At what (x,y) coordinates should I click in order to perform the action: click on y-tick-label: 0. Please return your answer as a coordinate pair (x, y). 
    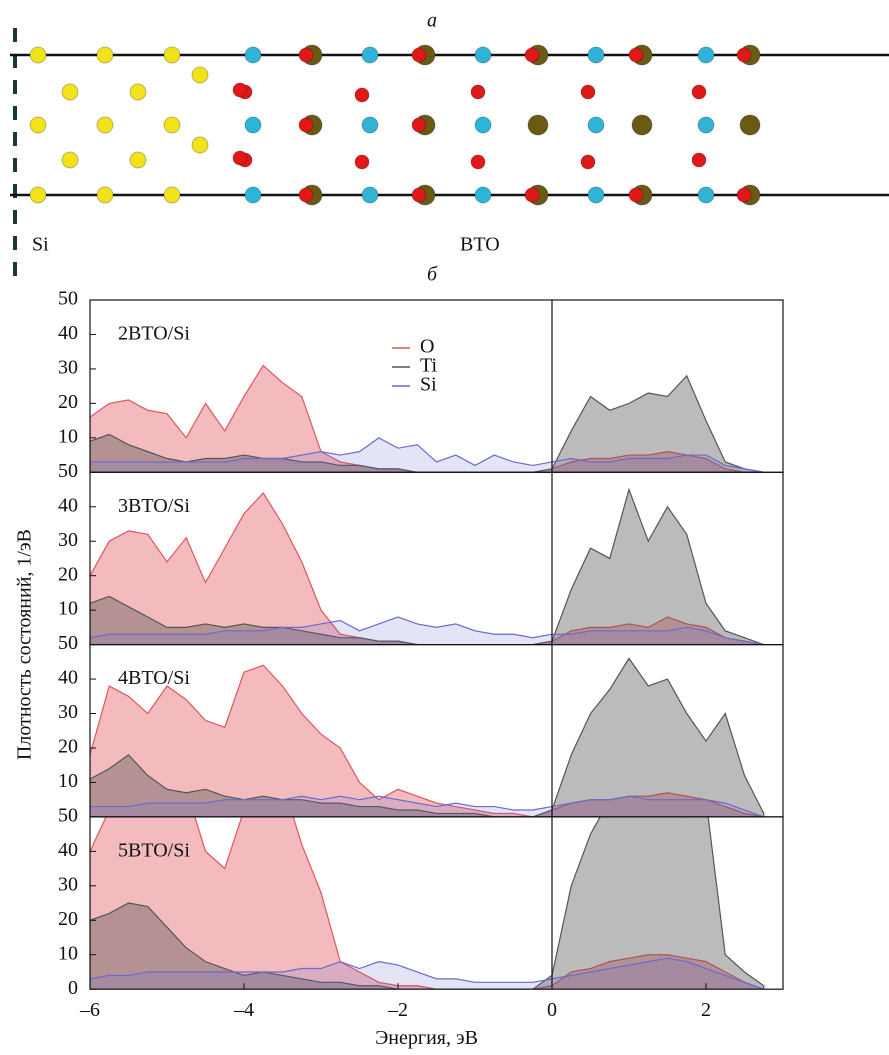
    Looking at the image, I should click on (73, 988).